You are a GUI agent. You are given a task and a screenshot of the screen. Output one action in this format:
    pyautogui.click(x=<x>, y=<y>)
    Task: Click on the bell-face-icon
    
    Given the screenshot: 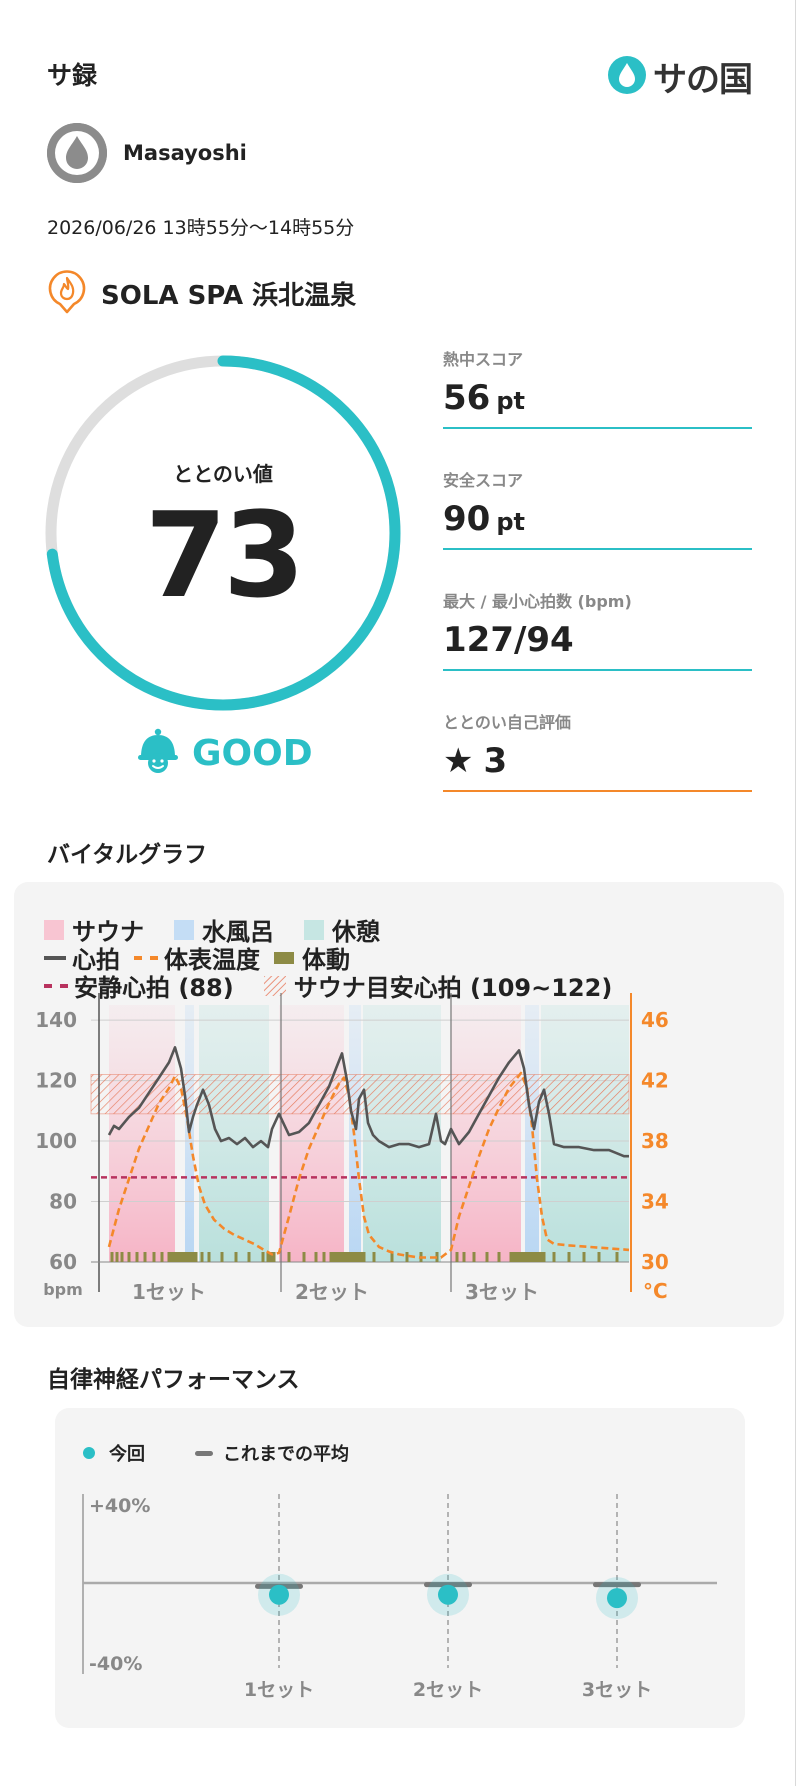 What is the action you would take?
    pyautogui.click(x=158, y=753)
    